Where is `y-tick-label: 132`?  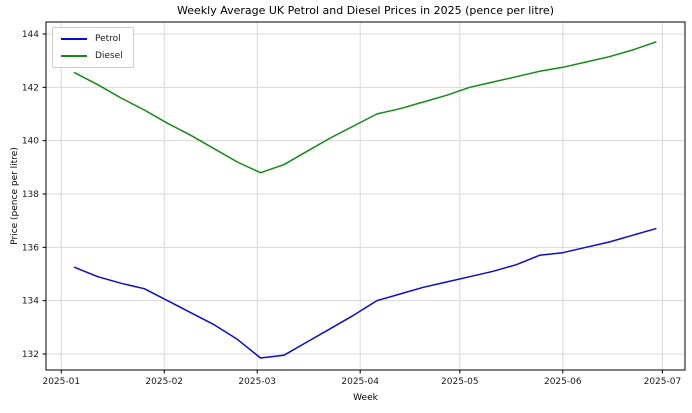
y-tick-label: 132 is located at coordinates (30, 355).